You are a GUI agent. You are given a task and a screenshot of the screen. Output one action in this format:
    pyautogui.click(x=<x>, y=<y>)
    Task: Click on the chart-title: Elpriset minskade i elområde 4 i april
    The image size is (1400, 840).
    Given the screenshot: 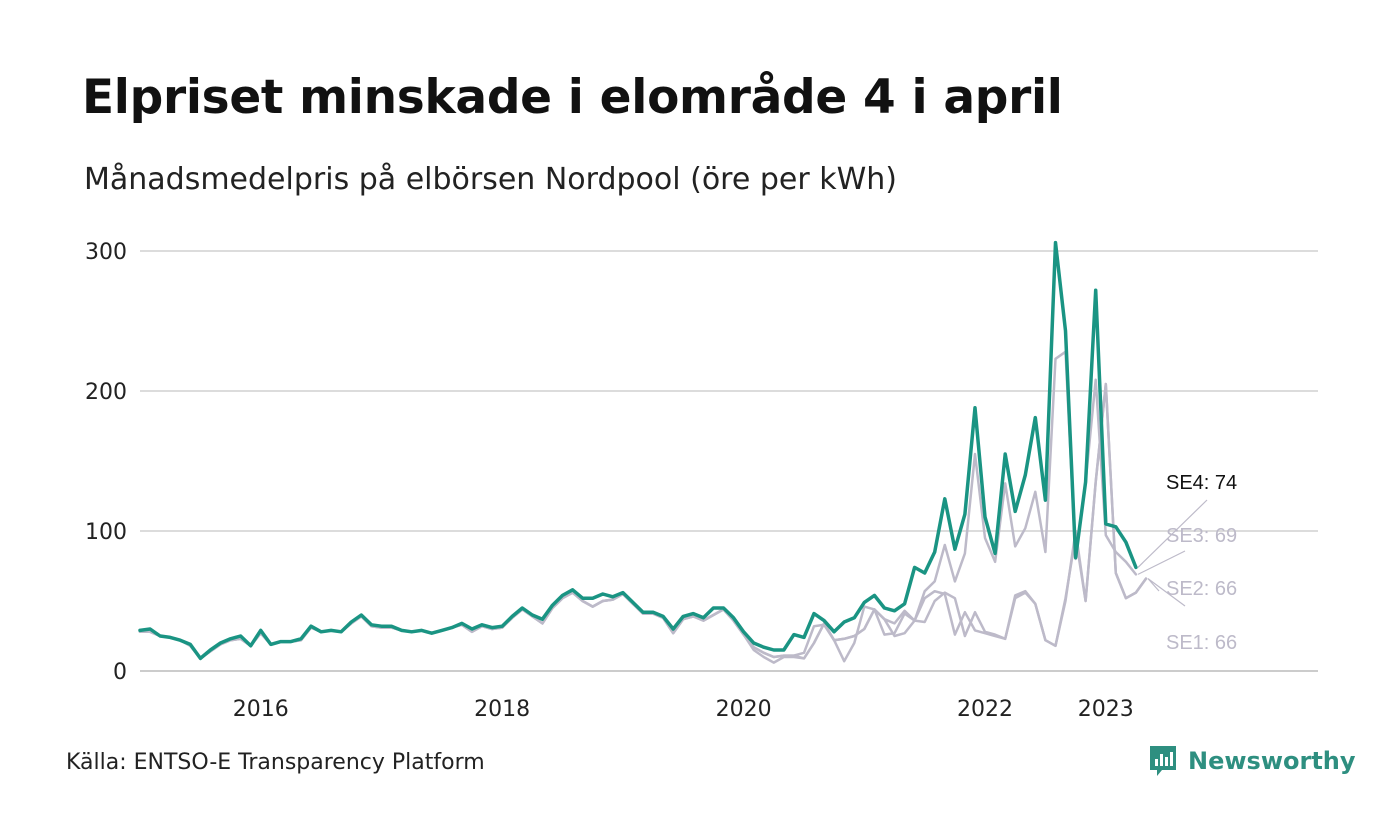 What is the action you would take?
    pyautogui.click(x=572, y=97)
    